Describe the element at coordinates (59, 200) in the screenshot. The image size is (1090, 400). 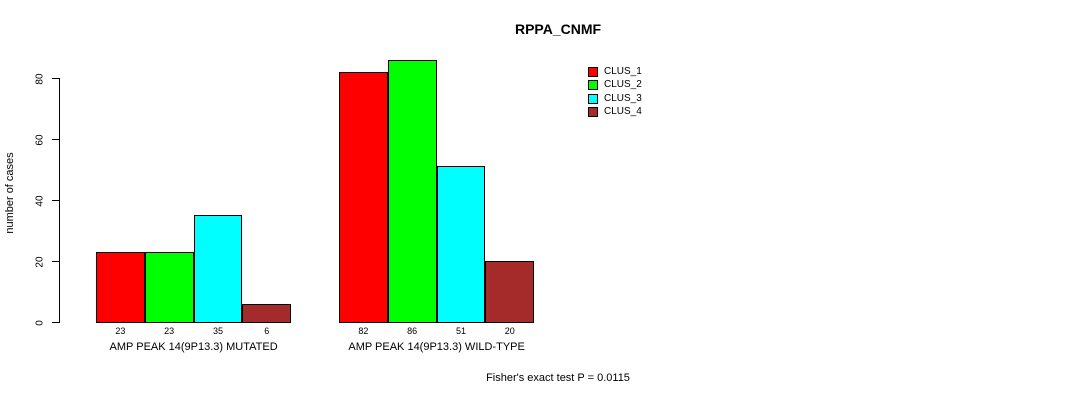
I see `y-axis-line` at that location.